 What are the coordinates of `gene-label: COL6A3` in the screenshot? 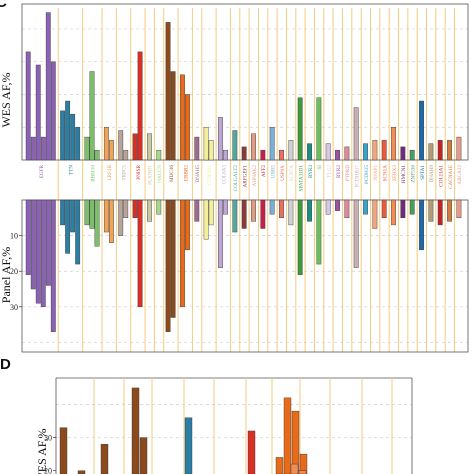 It's located at (224, 175).